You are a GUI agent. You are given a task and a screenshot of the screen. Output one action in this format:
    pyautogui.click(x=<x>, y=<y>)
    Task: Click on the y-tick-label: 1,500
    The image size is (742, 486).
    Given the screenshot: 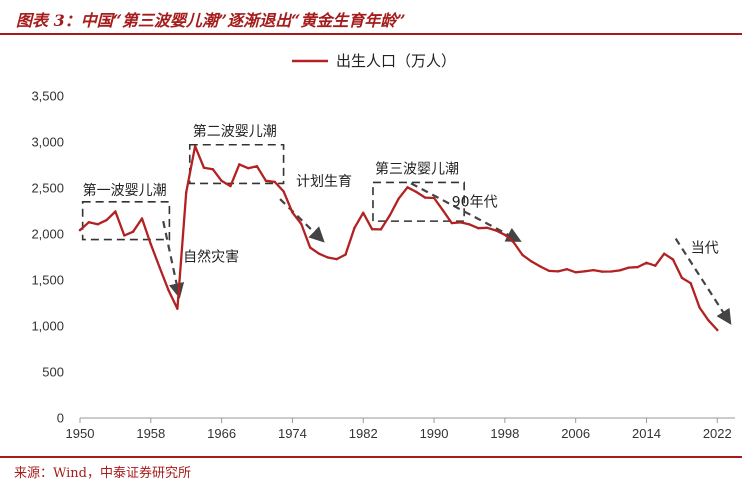 What is the action you would take?
    pyautogui.click(x=47, y=280)
    